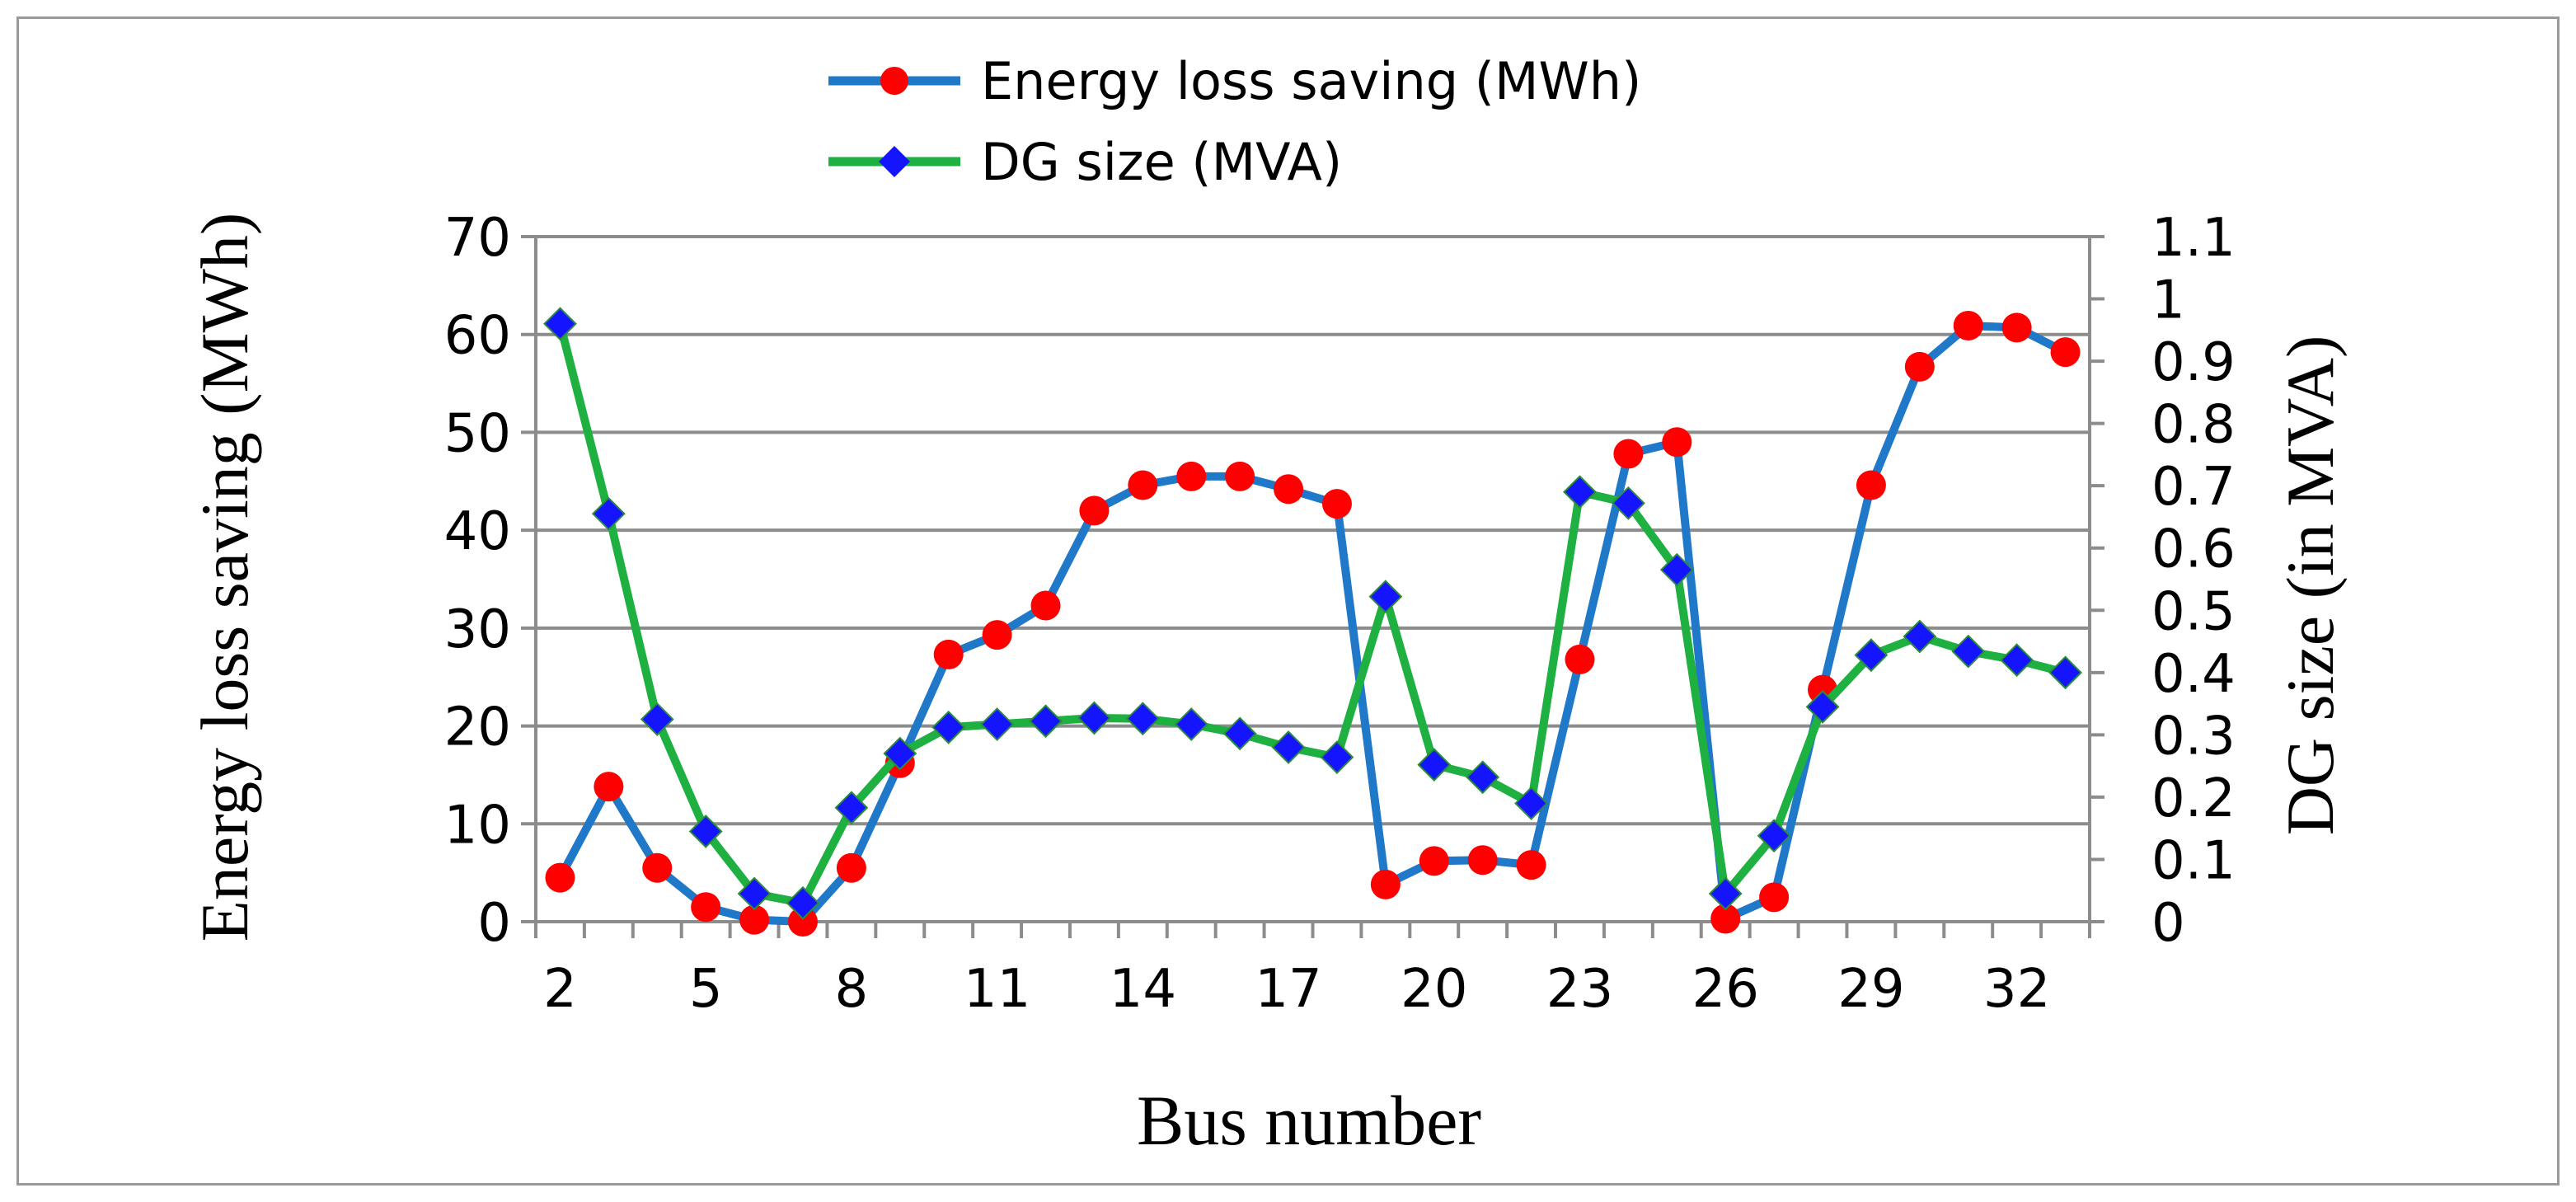  Describe the element at coordinates (2193, 238) in the screenshot. I see `right-tick-label-1.1: 1.1` at that location.